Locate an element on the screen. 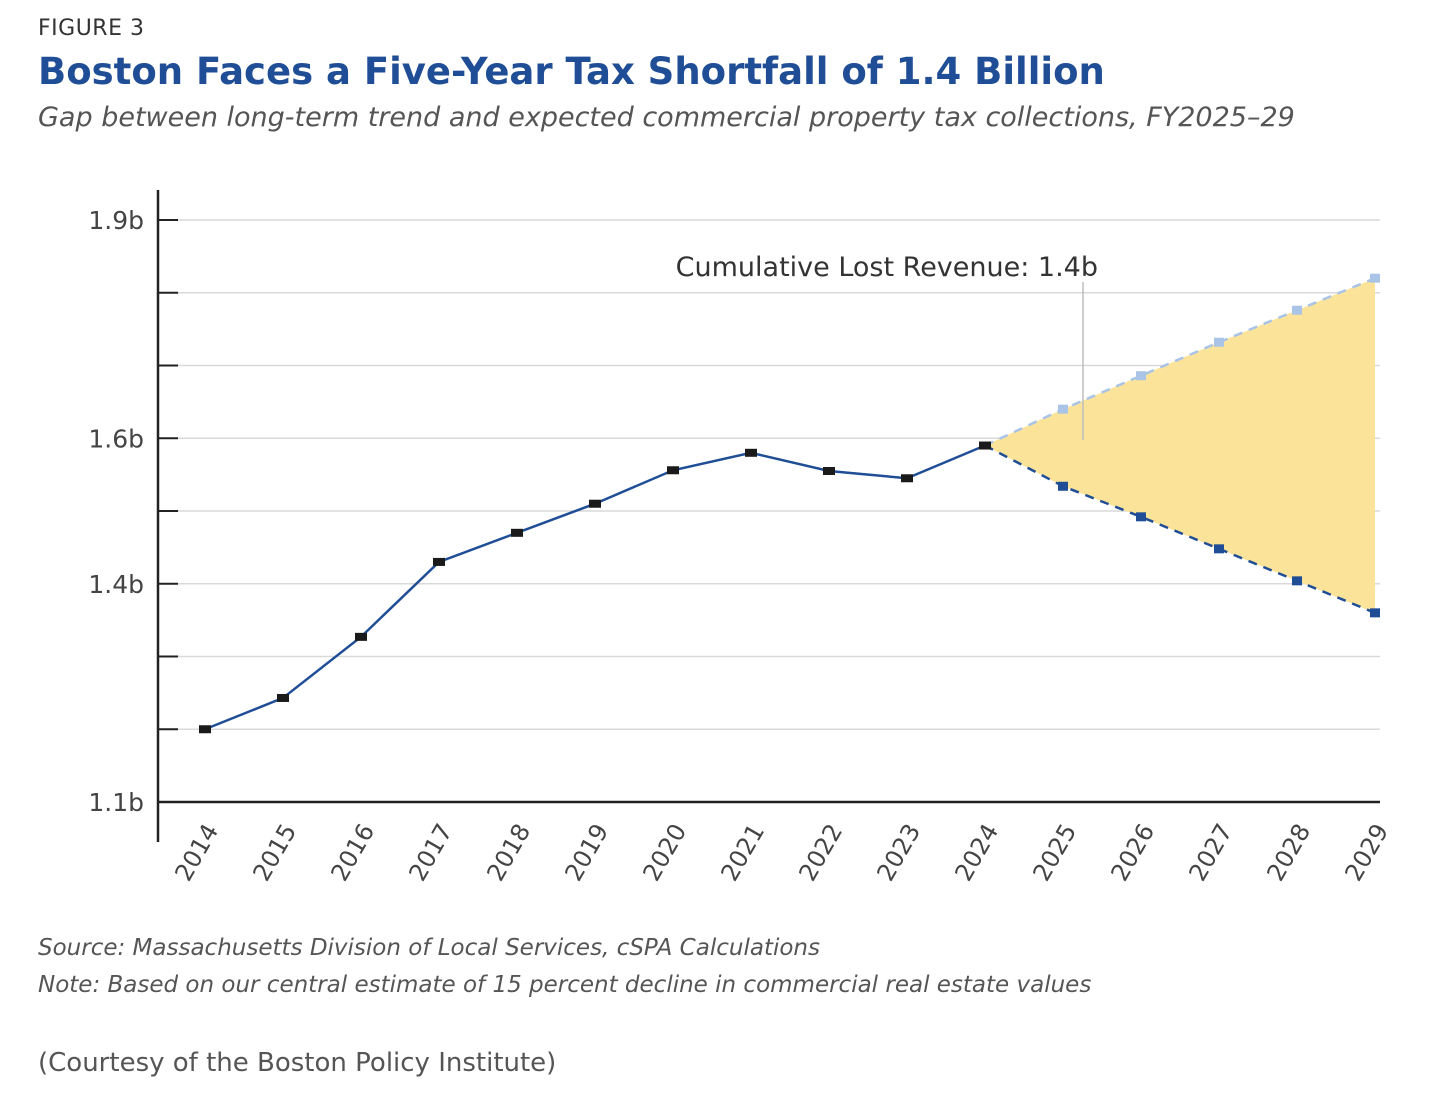 The width and height of the screenshot is (1438, 1112). y-tick-label: 1.1b is located at coordinates (116, 802).